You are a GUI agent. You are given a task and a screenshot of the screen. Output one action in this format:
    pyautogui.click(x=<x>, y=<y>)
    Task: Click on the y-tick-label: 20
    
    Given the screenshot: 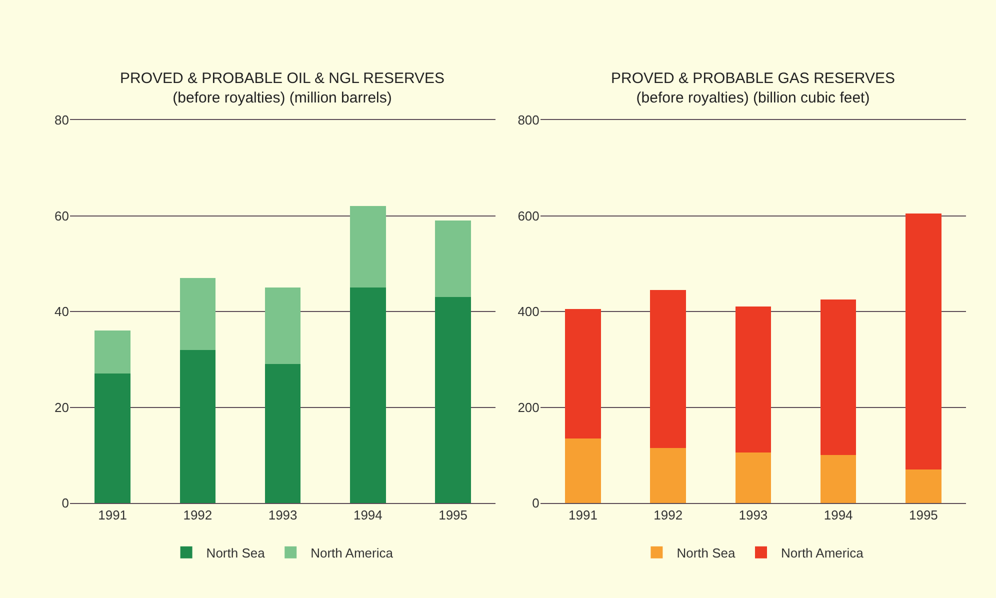 What is the action you would take?
    pyautogui.click(x=61, y=407)
    